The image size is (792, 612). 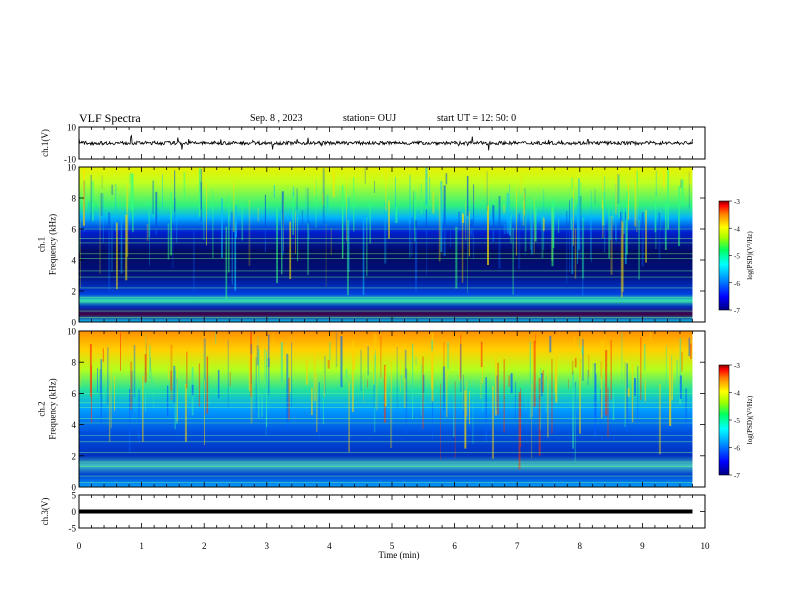 What do you see at coordinates (72, 168) in the screenshot?
I see `y-tick-label: 10` at bounding box center [72, 168].